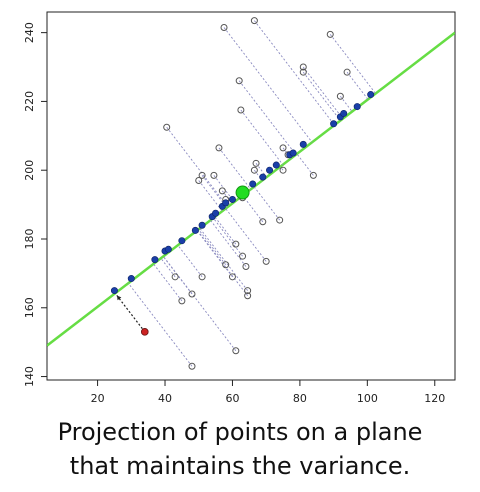 The width and height of the screenshot is (480, 492). Describe the element at coordinates (29, 101) in the screenshot. I see `y-tick-label: 220` at that location.